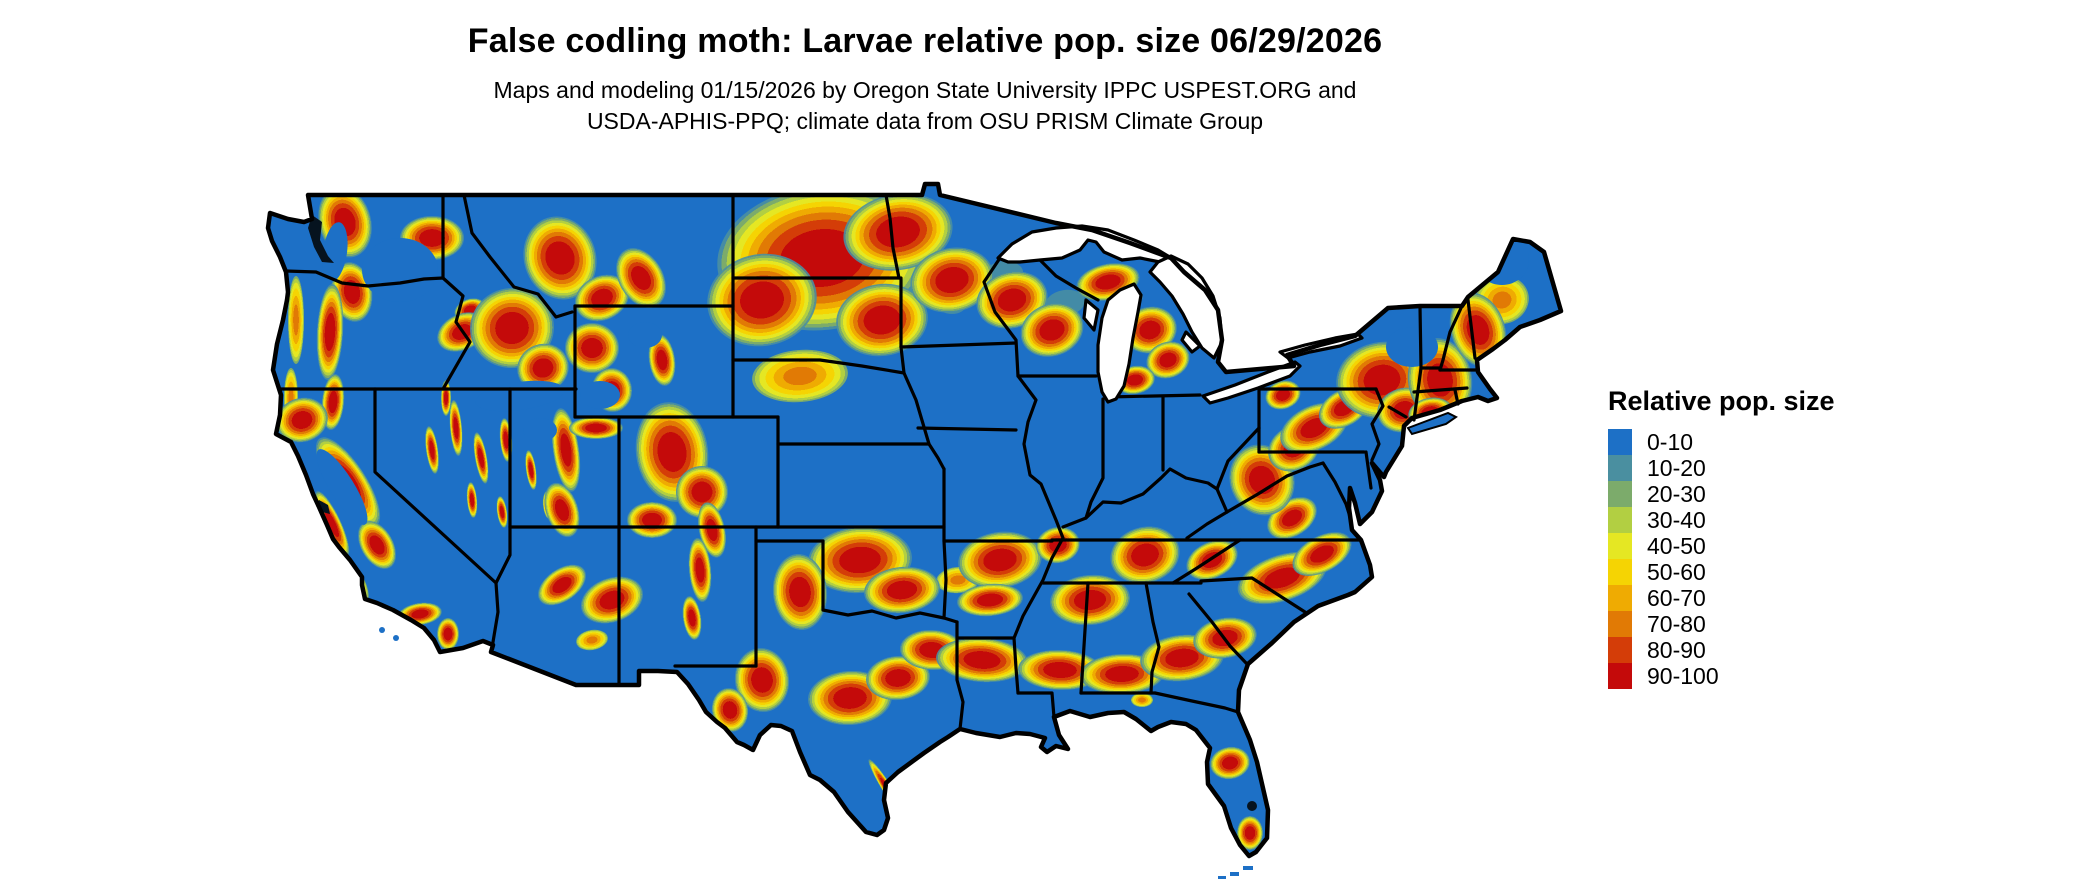  What do you see at coordinates (1721, 468) in the screenshot?
I see `legend-item: 10-20` at bounding box center [1721, 468].